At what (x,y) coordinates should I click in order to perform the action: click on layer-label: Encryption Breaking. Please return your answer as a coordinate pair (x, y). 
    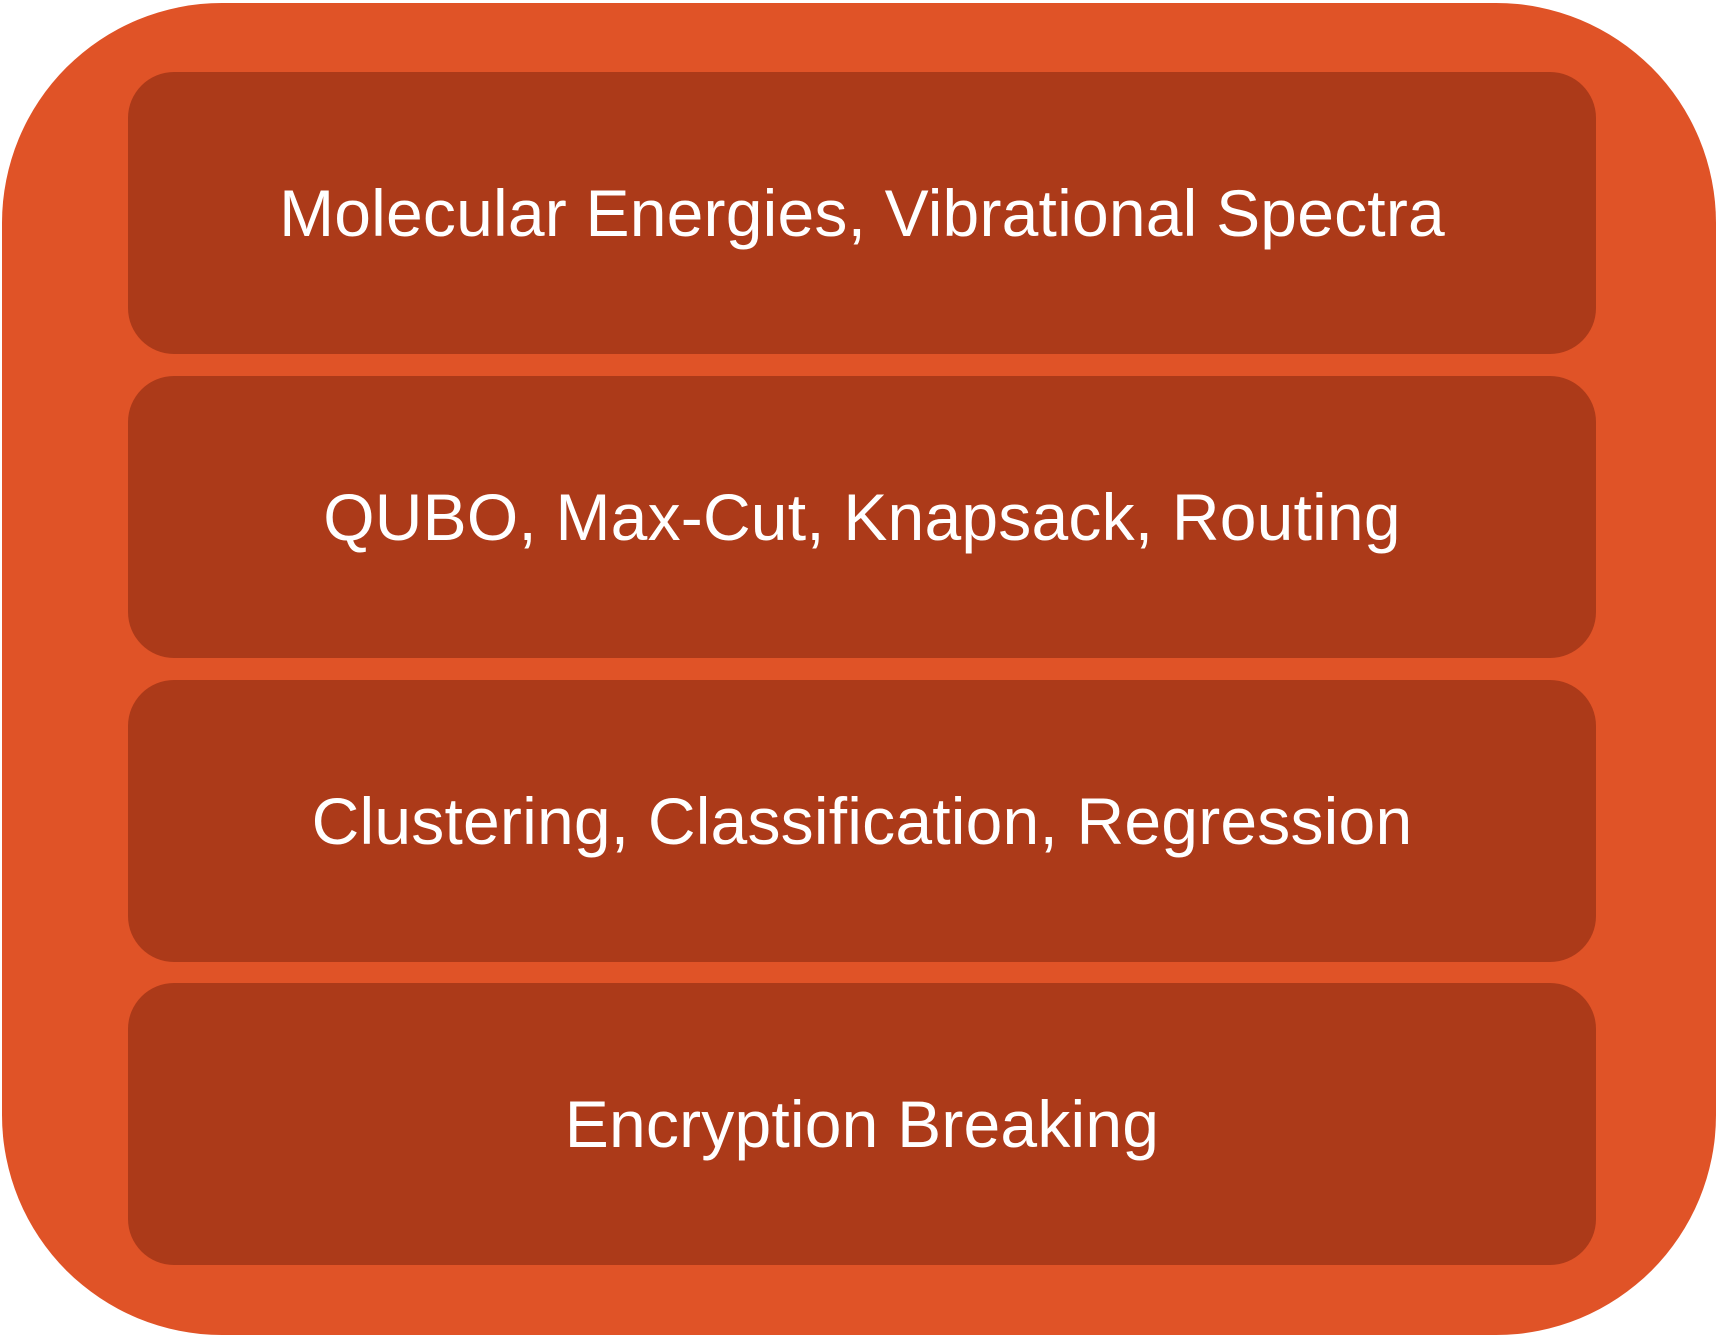
    Looking at the image, I should click on (862, 1124).